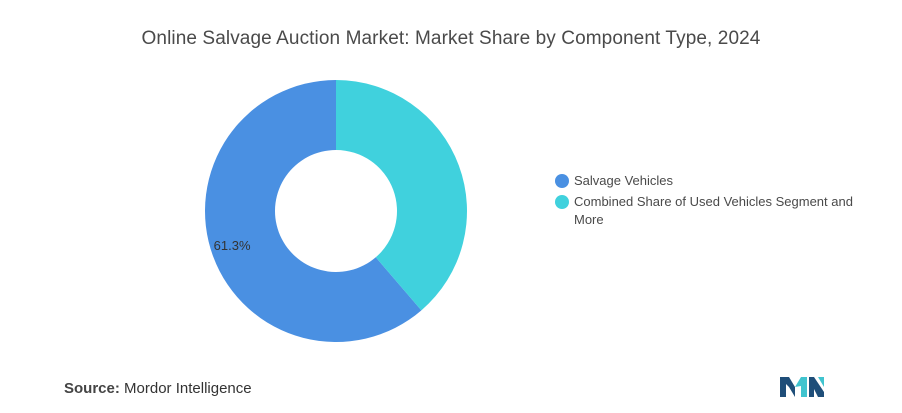 This screenshot has width=902, height=413. I want to click on source-label: Source:, so click(92, 388).